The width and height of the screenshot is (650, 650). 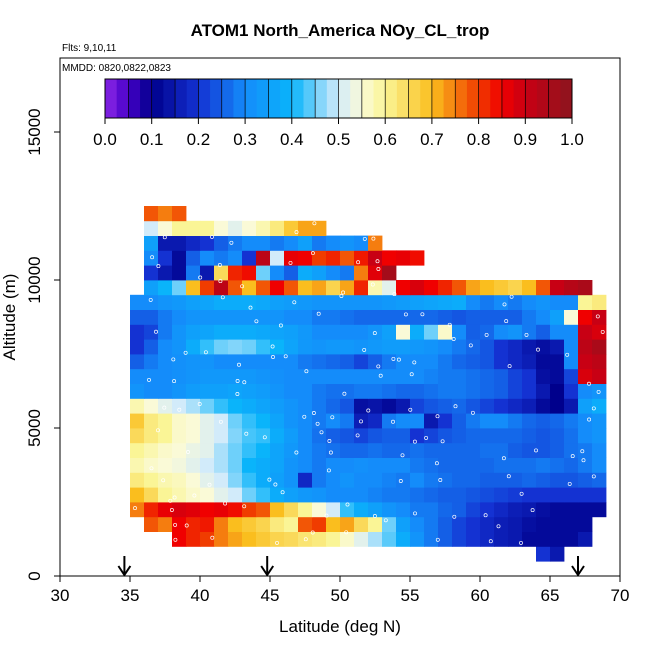 What do you see at coordinates (124, 571) in the screenshot?
I see `arrow-head` at bounding box center [124, 571].